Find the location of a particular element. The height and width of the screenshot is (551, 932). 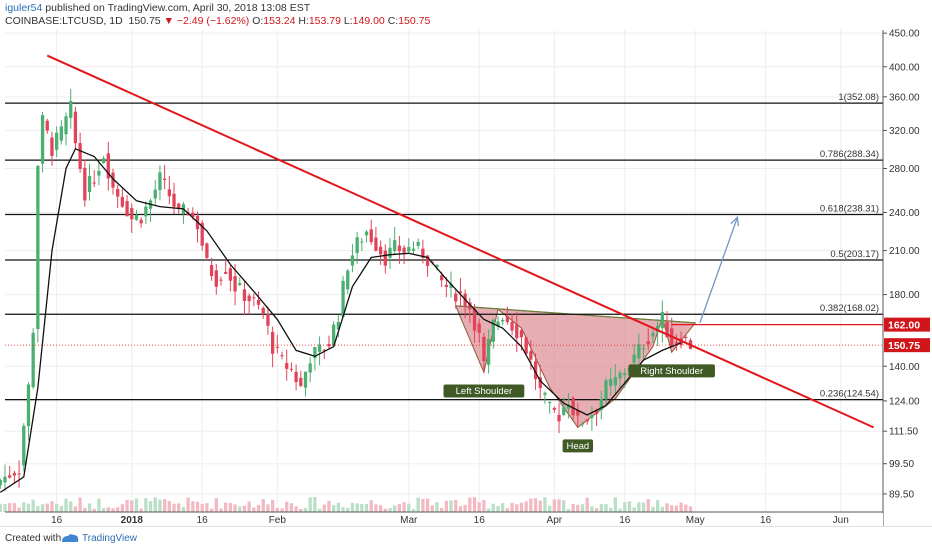

created-with-text: Created with is located at coordinates (33, 538).